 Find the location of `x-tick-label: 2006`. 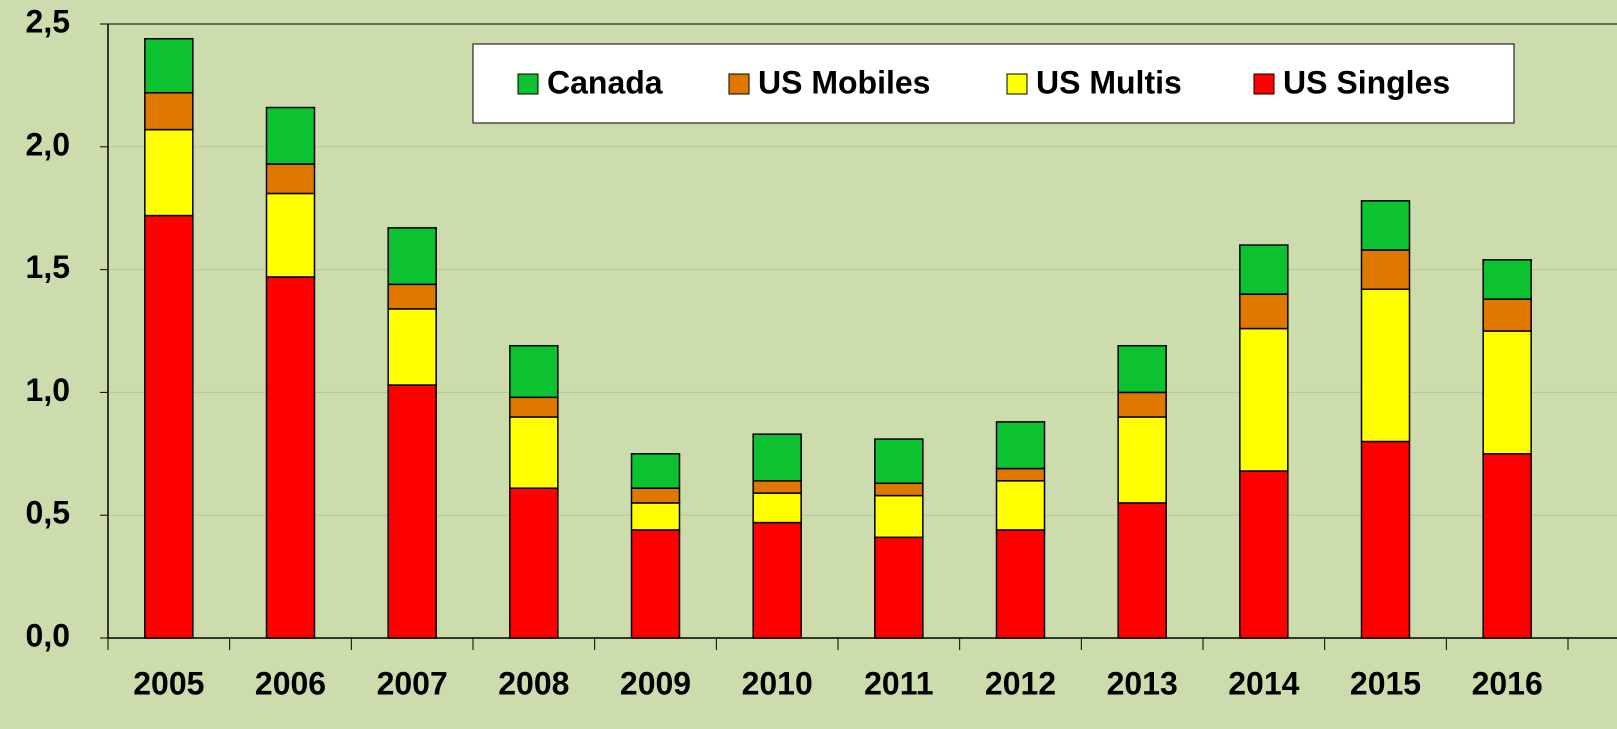

x-tick-label: 2006 is located at coordinates (290, 683).